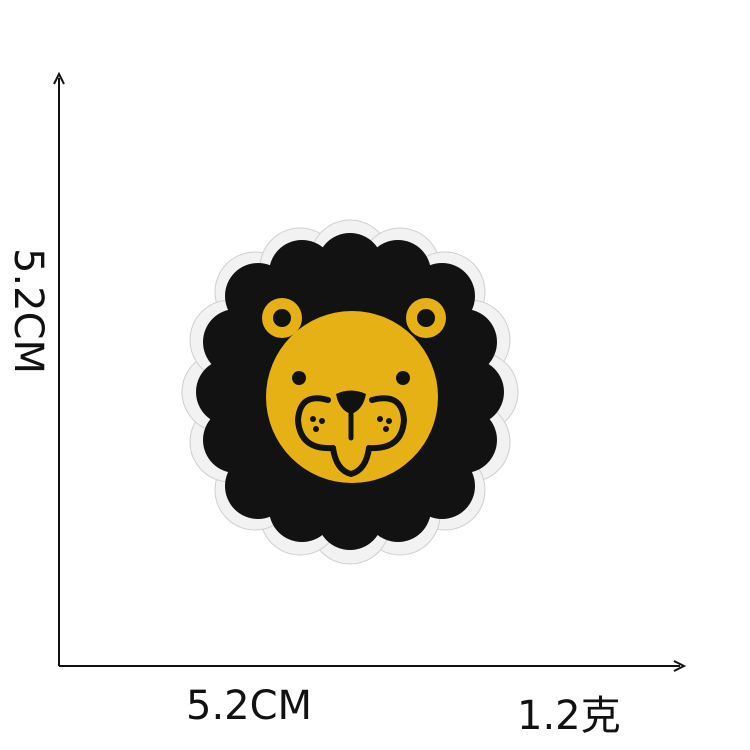 Image resolution: width=750 pixels, height=750 pixels. Describe the element at coordinates (569, 716) in the screenshot. I see `weight-label: 1.2克` at that location.